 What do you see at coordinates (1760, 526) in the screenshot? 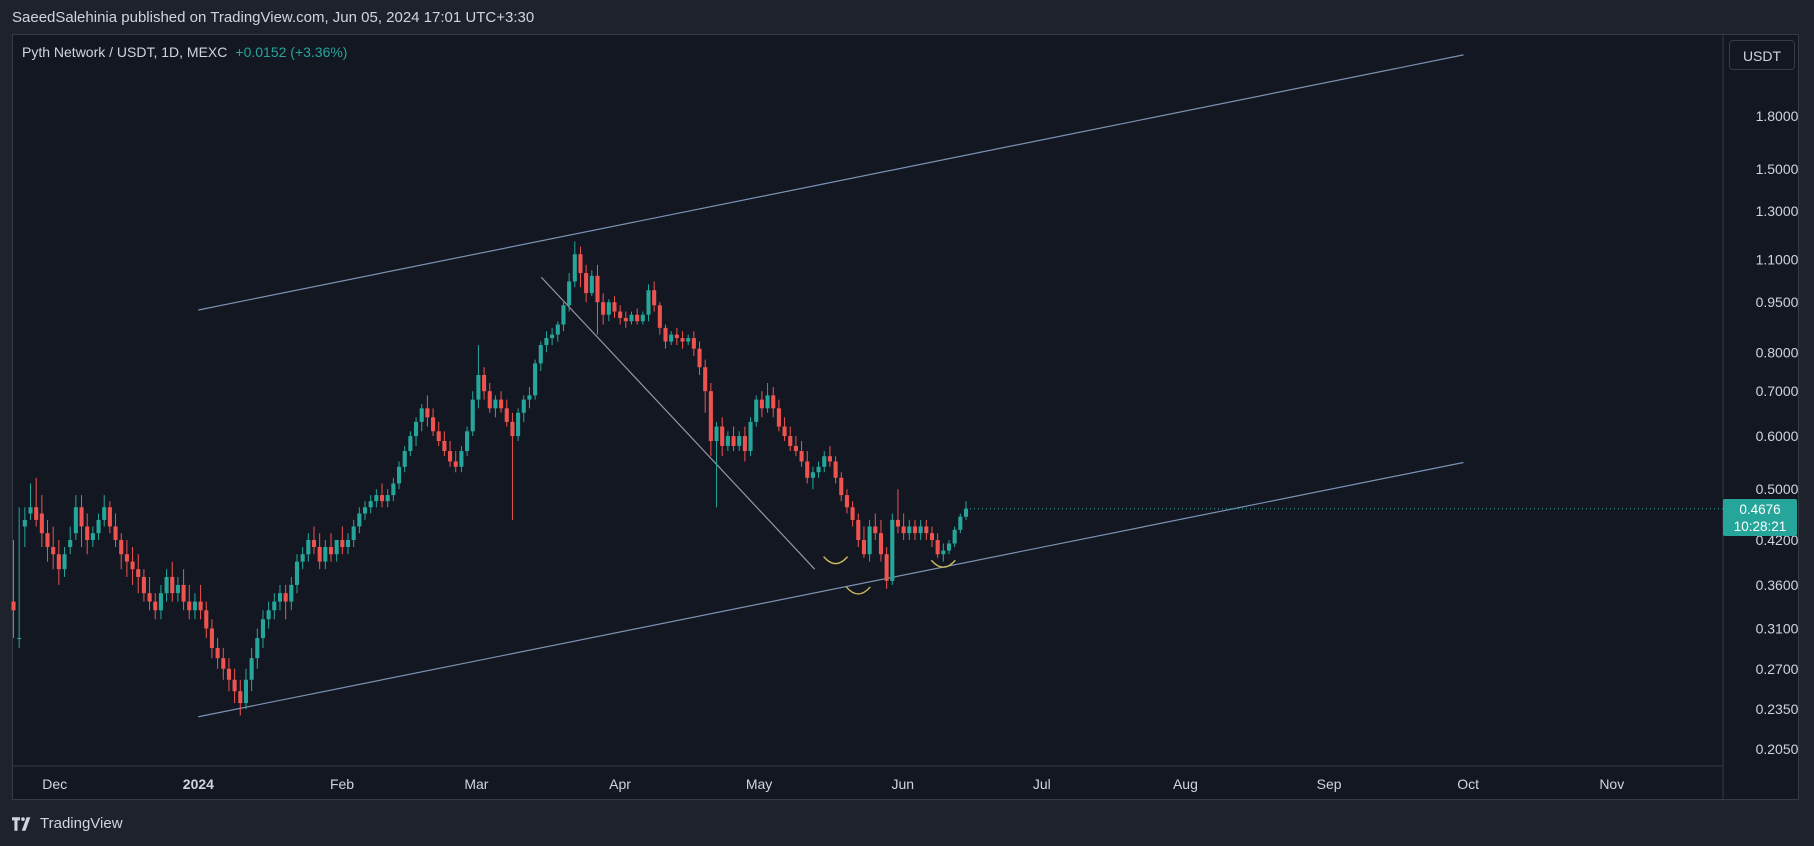
I see `bar-countdown: 10:28:21` at bounding box center [1760, 526].